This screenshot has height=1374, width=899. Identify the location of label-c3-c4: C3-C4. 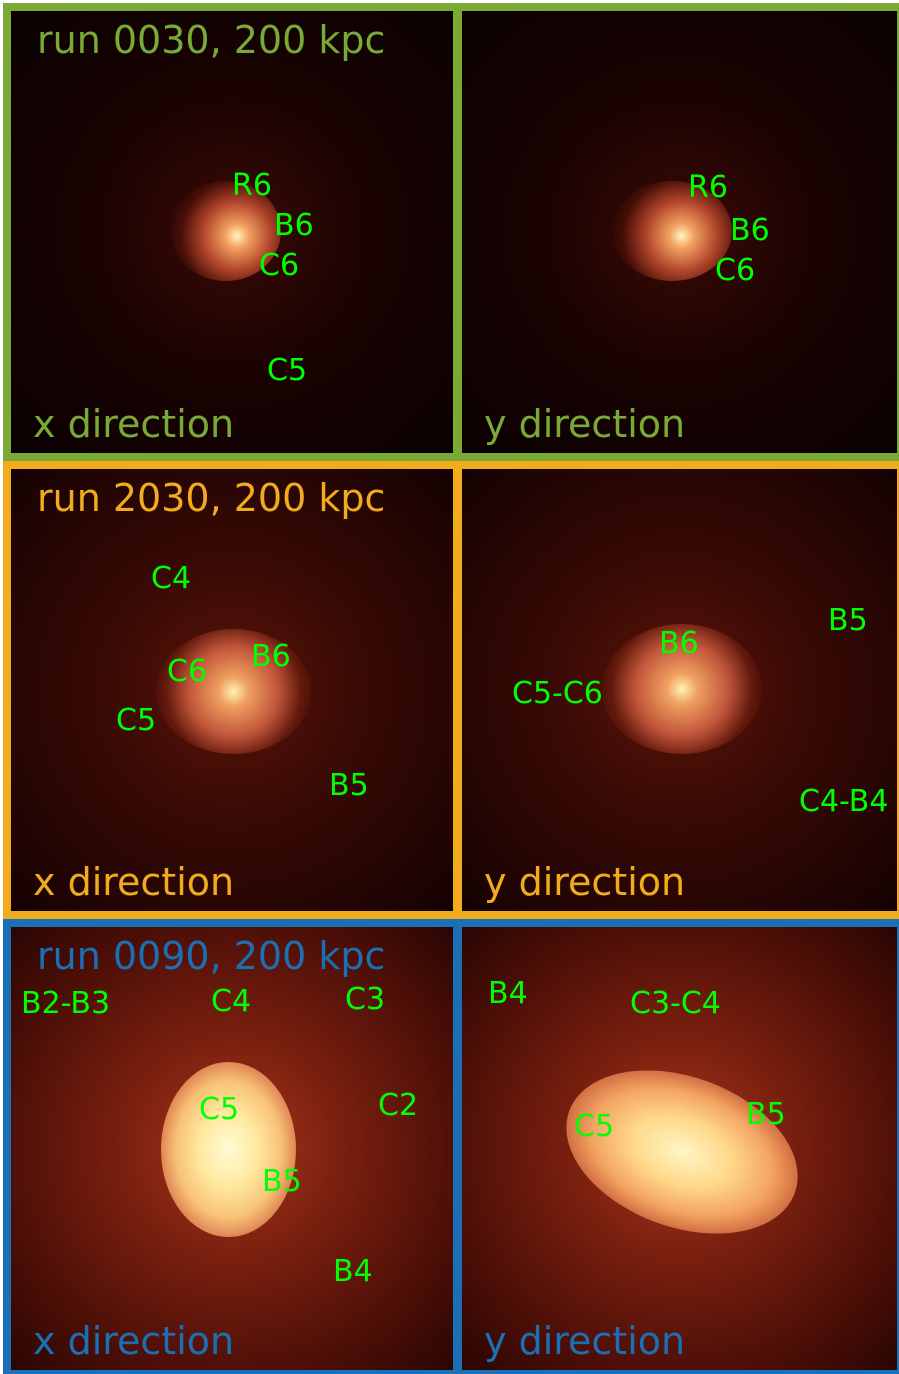
(675, 1003).